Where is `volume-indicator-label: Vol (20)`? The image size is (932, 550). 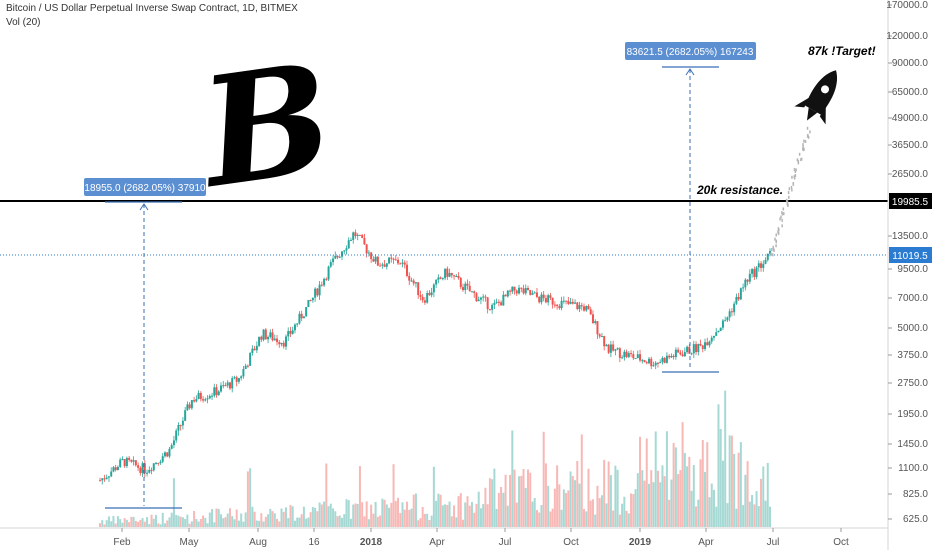 volume-indicator-label: Vol (20) is located at coordinates (23, 22).